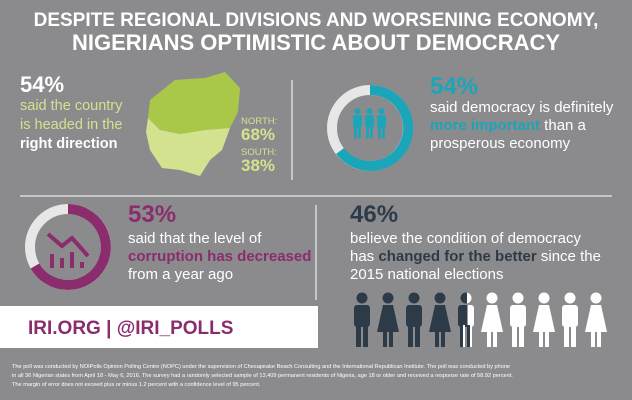  I want to click on text-line: right direction, so click(68, 144).